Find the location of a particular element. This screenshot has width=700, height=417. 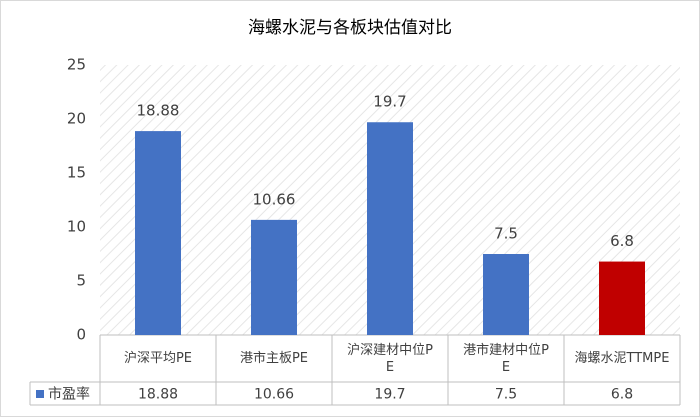

x-tick-label: 港市建材中位PE is located at coordinates (506, 358).